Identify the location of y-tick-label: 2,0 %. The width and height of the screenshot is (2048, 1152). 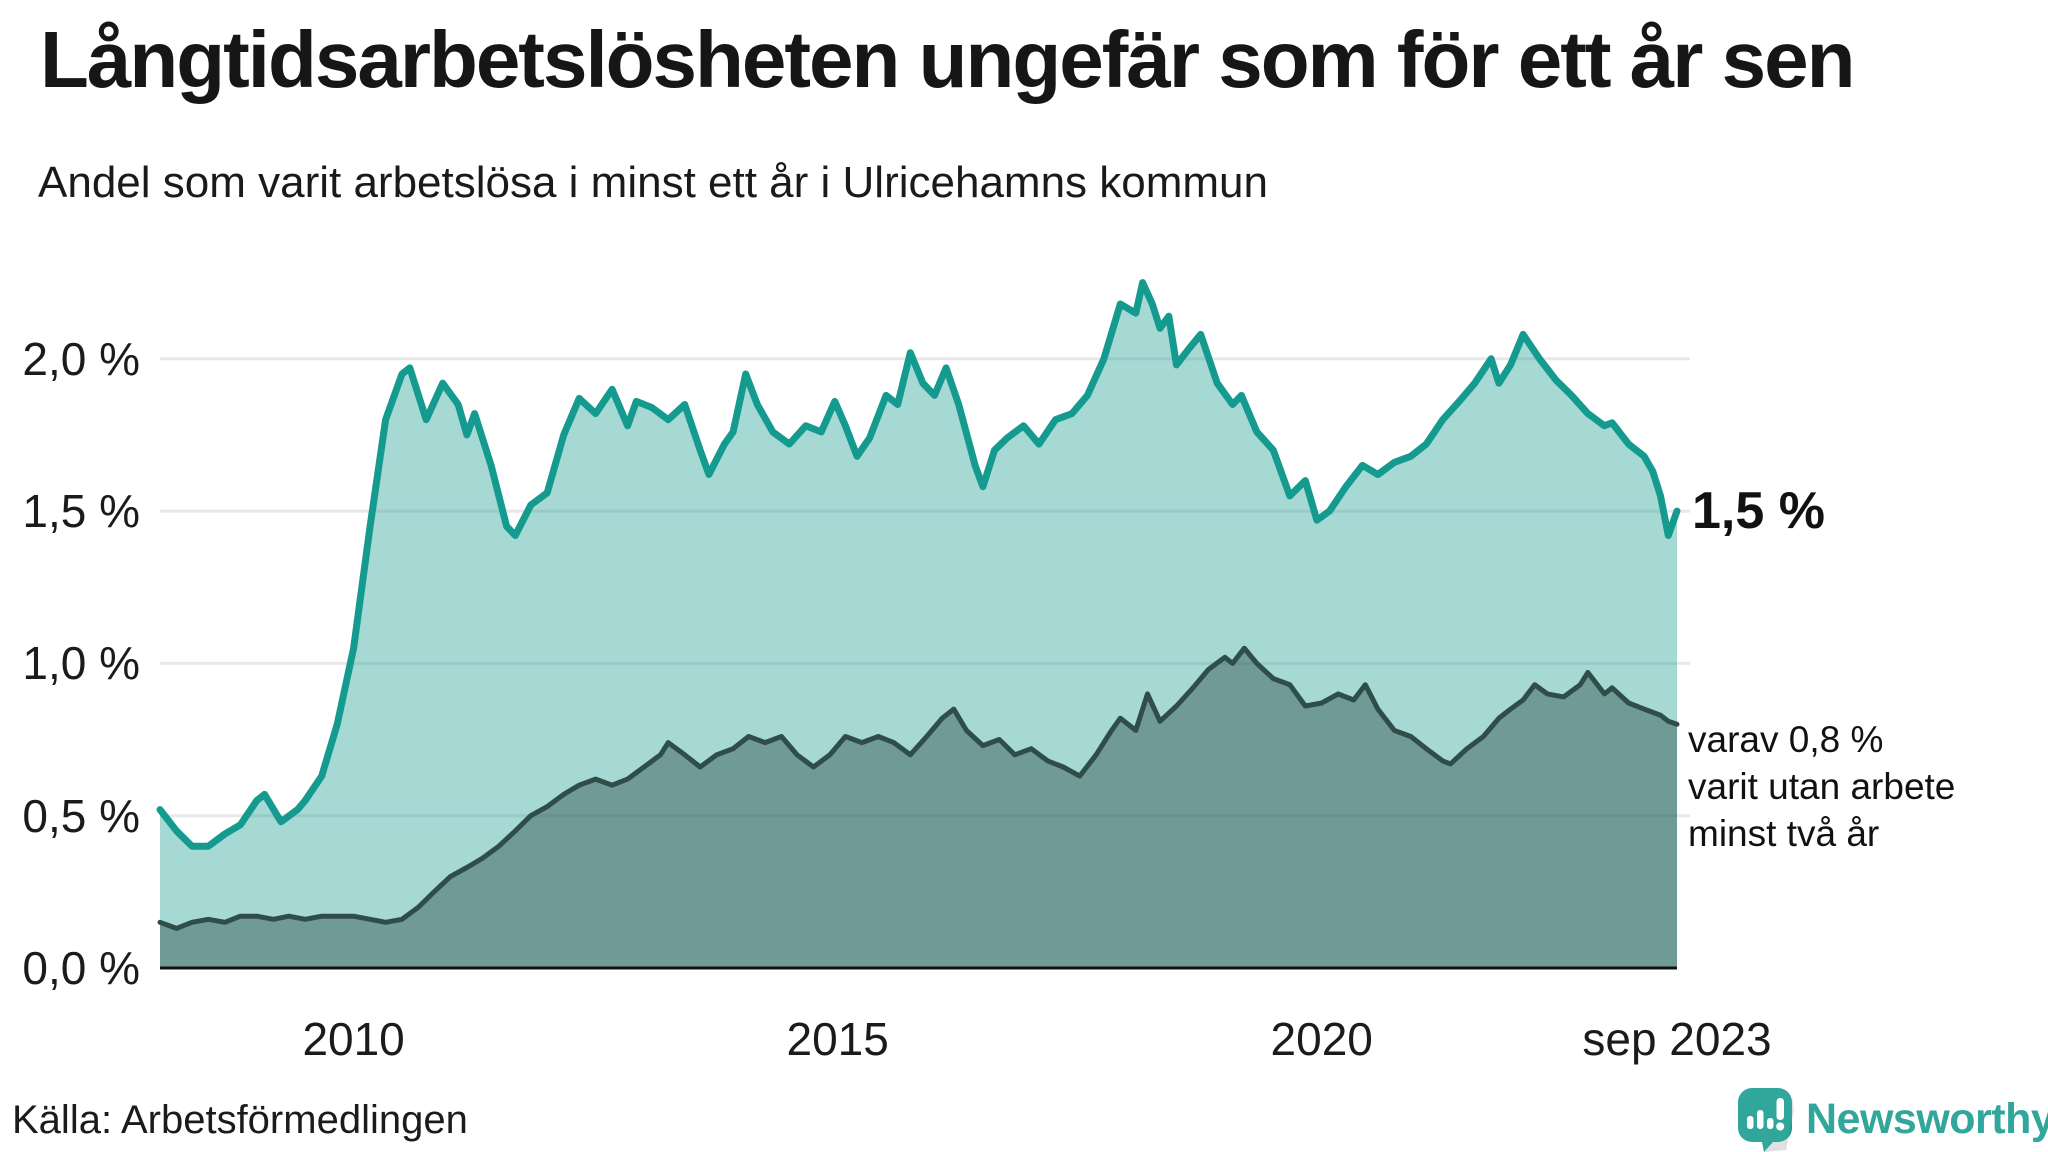
(81, 358).